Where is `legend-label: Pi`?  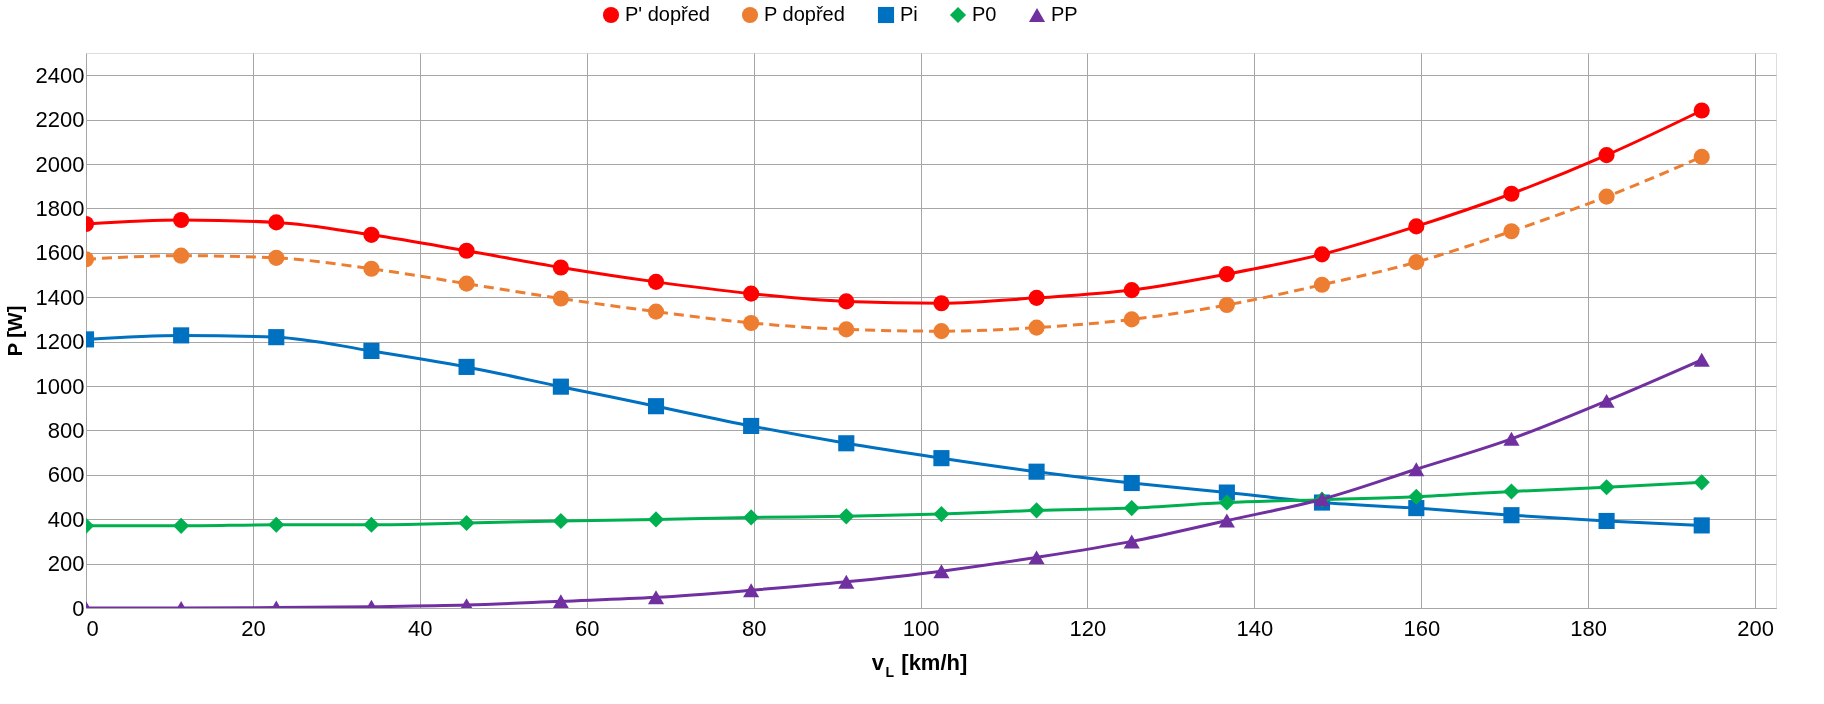
legend-label: Pi is located at coordinates (909, 14).